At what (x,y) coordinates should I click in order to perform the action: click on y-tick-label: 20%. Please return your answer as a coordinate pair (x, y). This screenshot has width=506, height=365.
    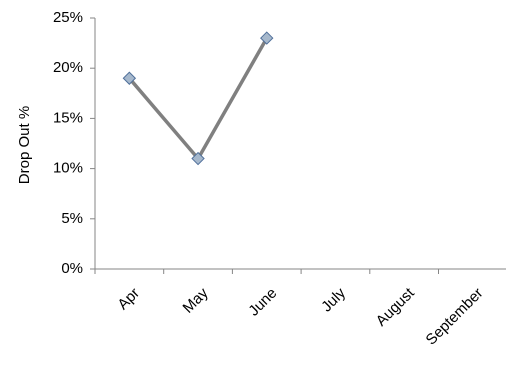
    Looking at the image, I should click on (68, 67).